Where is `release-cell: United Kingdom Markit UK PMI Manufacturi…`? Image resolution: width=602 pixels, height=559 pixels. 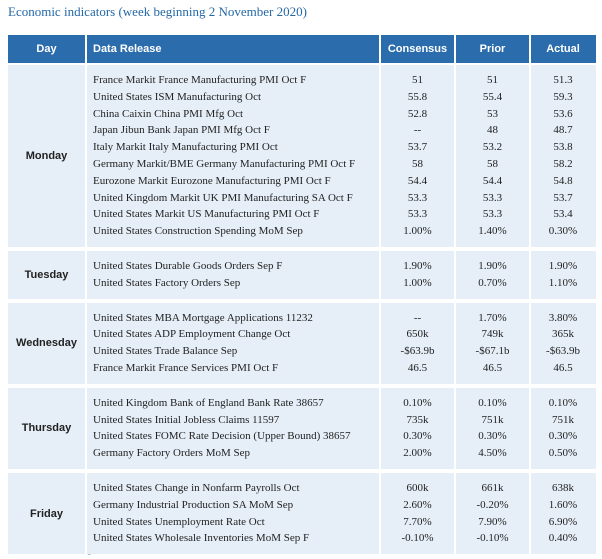
release-cell: United Kingdom Markit UK PMI Manufacturi… is located at coordinates (223, 197).